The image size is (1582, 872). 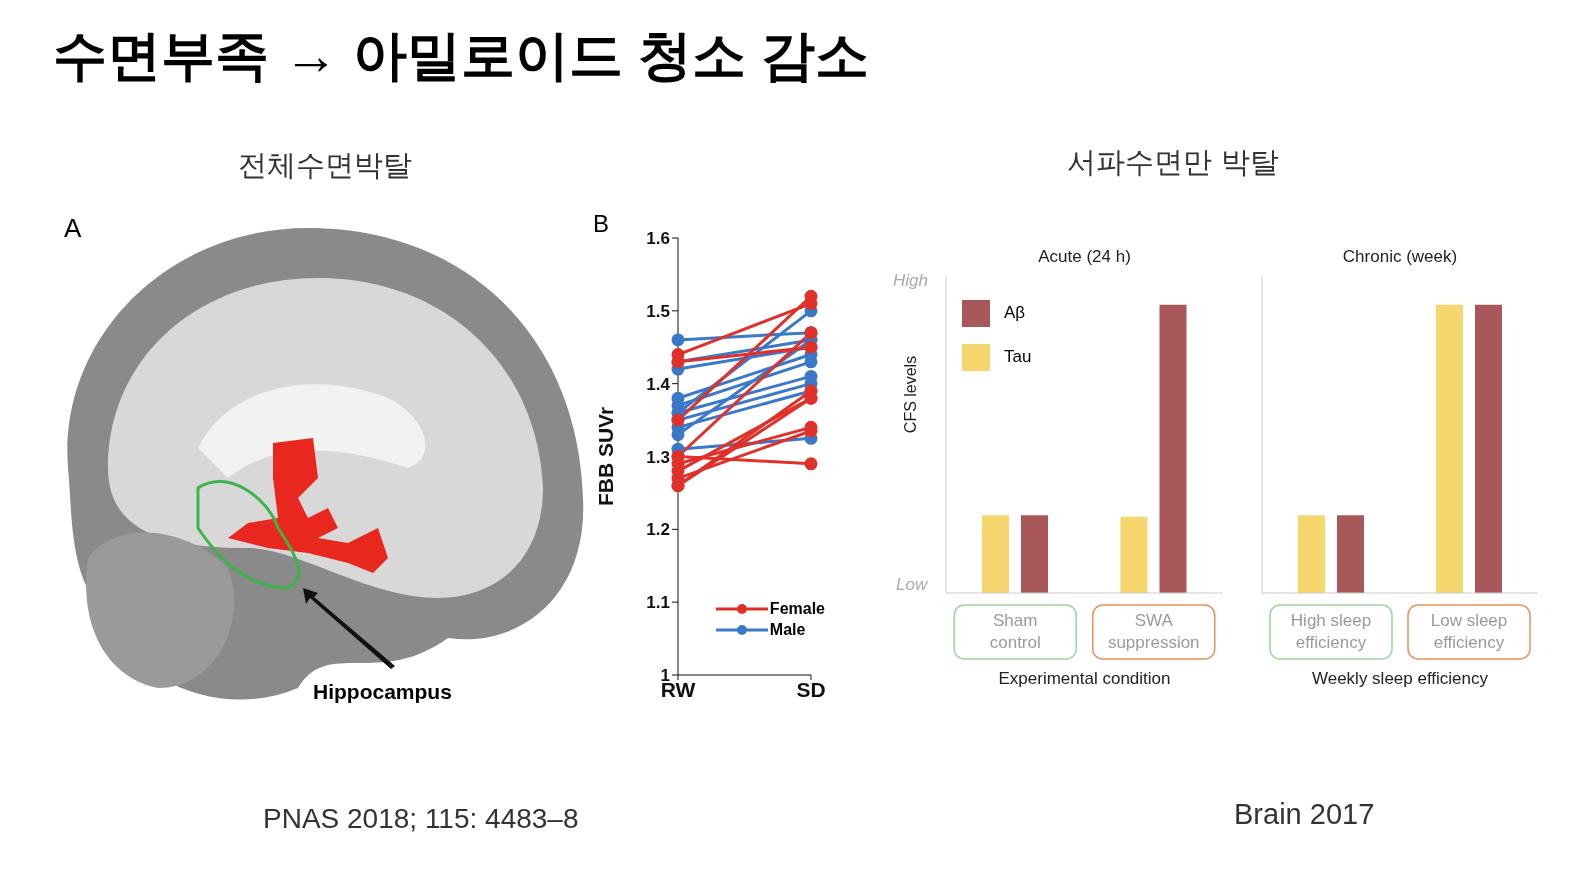 What do you see at coordinates (658, 457) in the screenshot?
I see `y-tick-label: 1.3` at bounding box center [658, 457].